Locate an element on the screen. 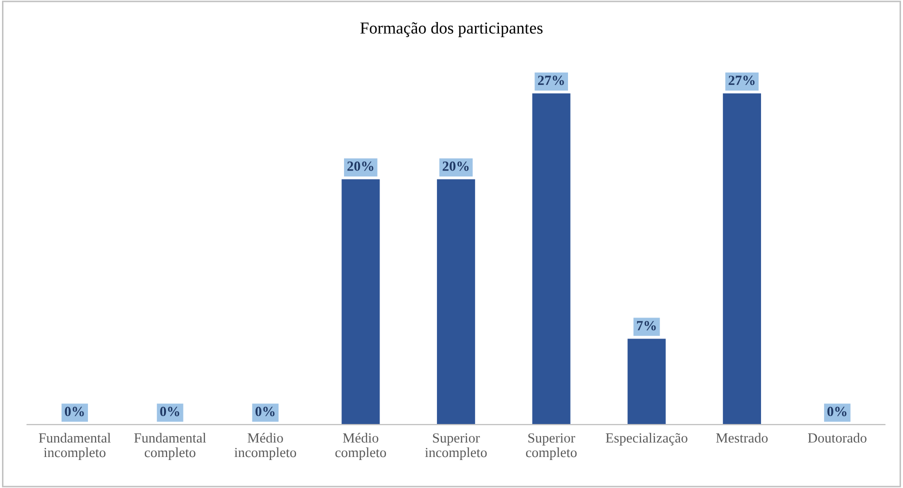 The width and height of the screenshot is (903, 488). x-tick-label: Superior completo is located at coordinates (551, 446).